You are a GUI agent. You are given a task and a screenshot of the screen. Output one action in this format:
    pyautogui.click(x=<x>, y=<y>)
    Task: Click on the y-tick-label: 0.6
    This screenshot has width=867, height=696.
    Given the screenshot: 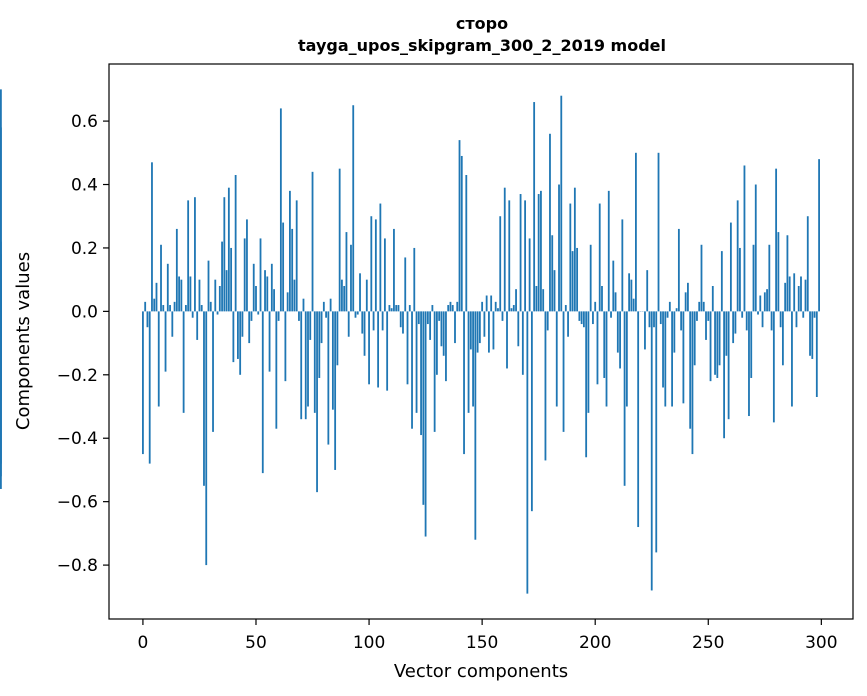 What is the action you would take?
    pyautogui.click(x=84, y=122)
    